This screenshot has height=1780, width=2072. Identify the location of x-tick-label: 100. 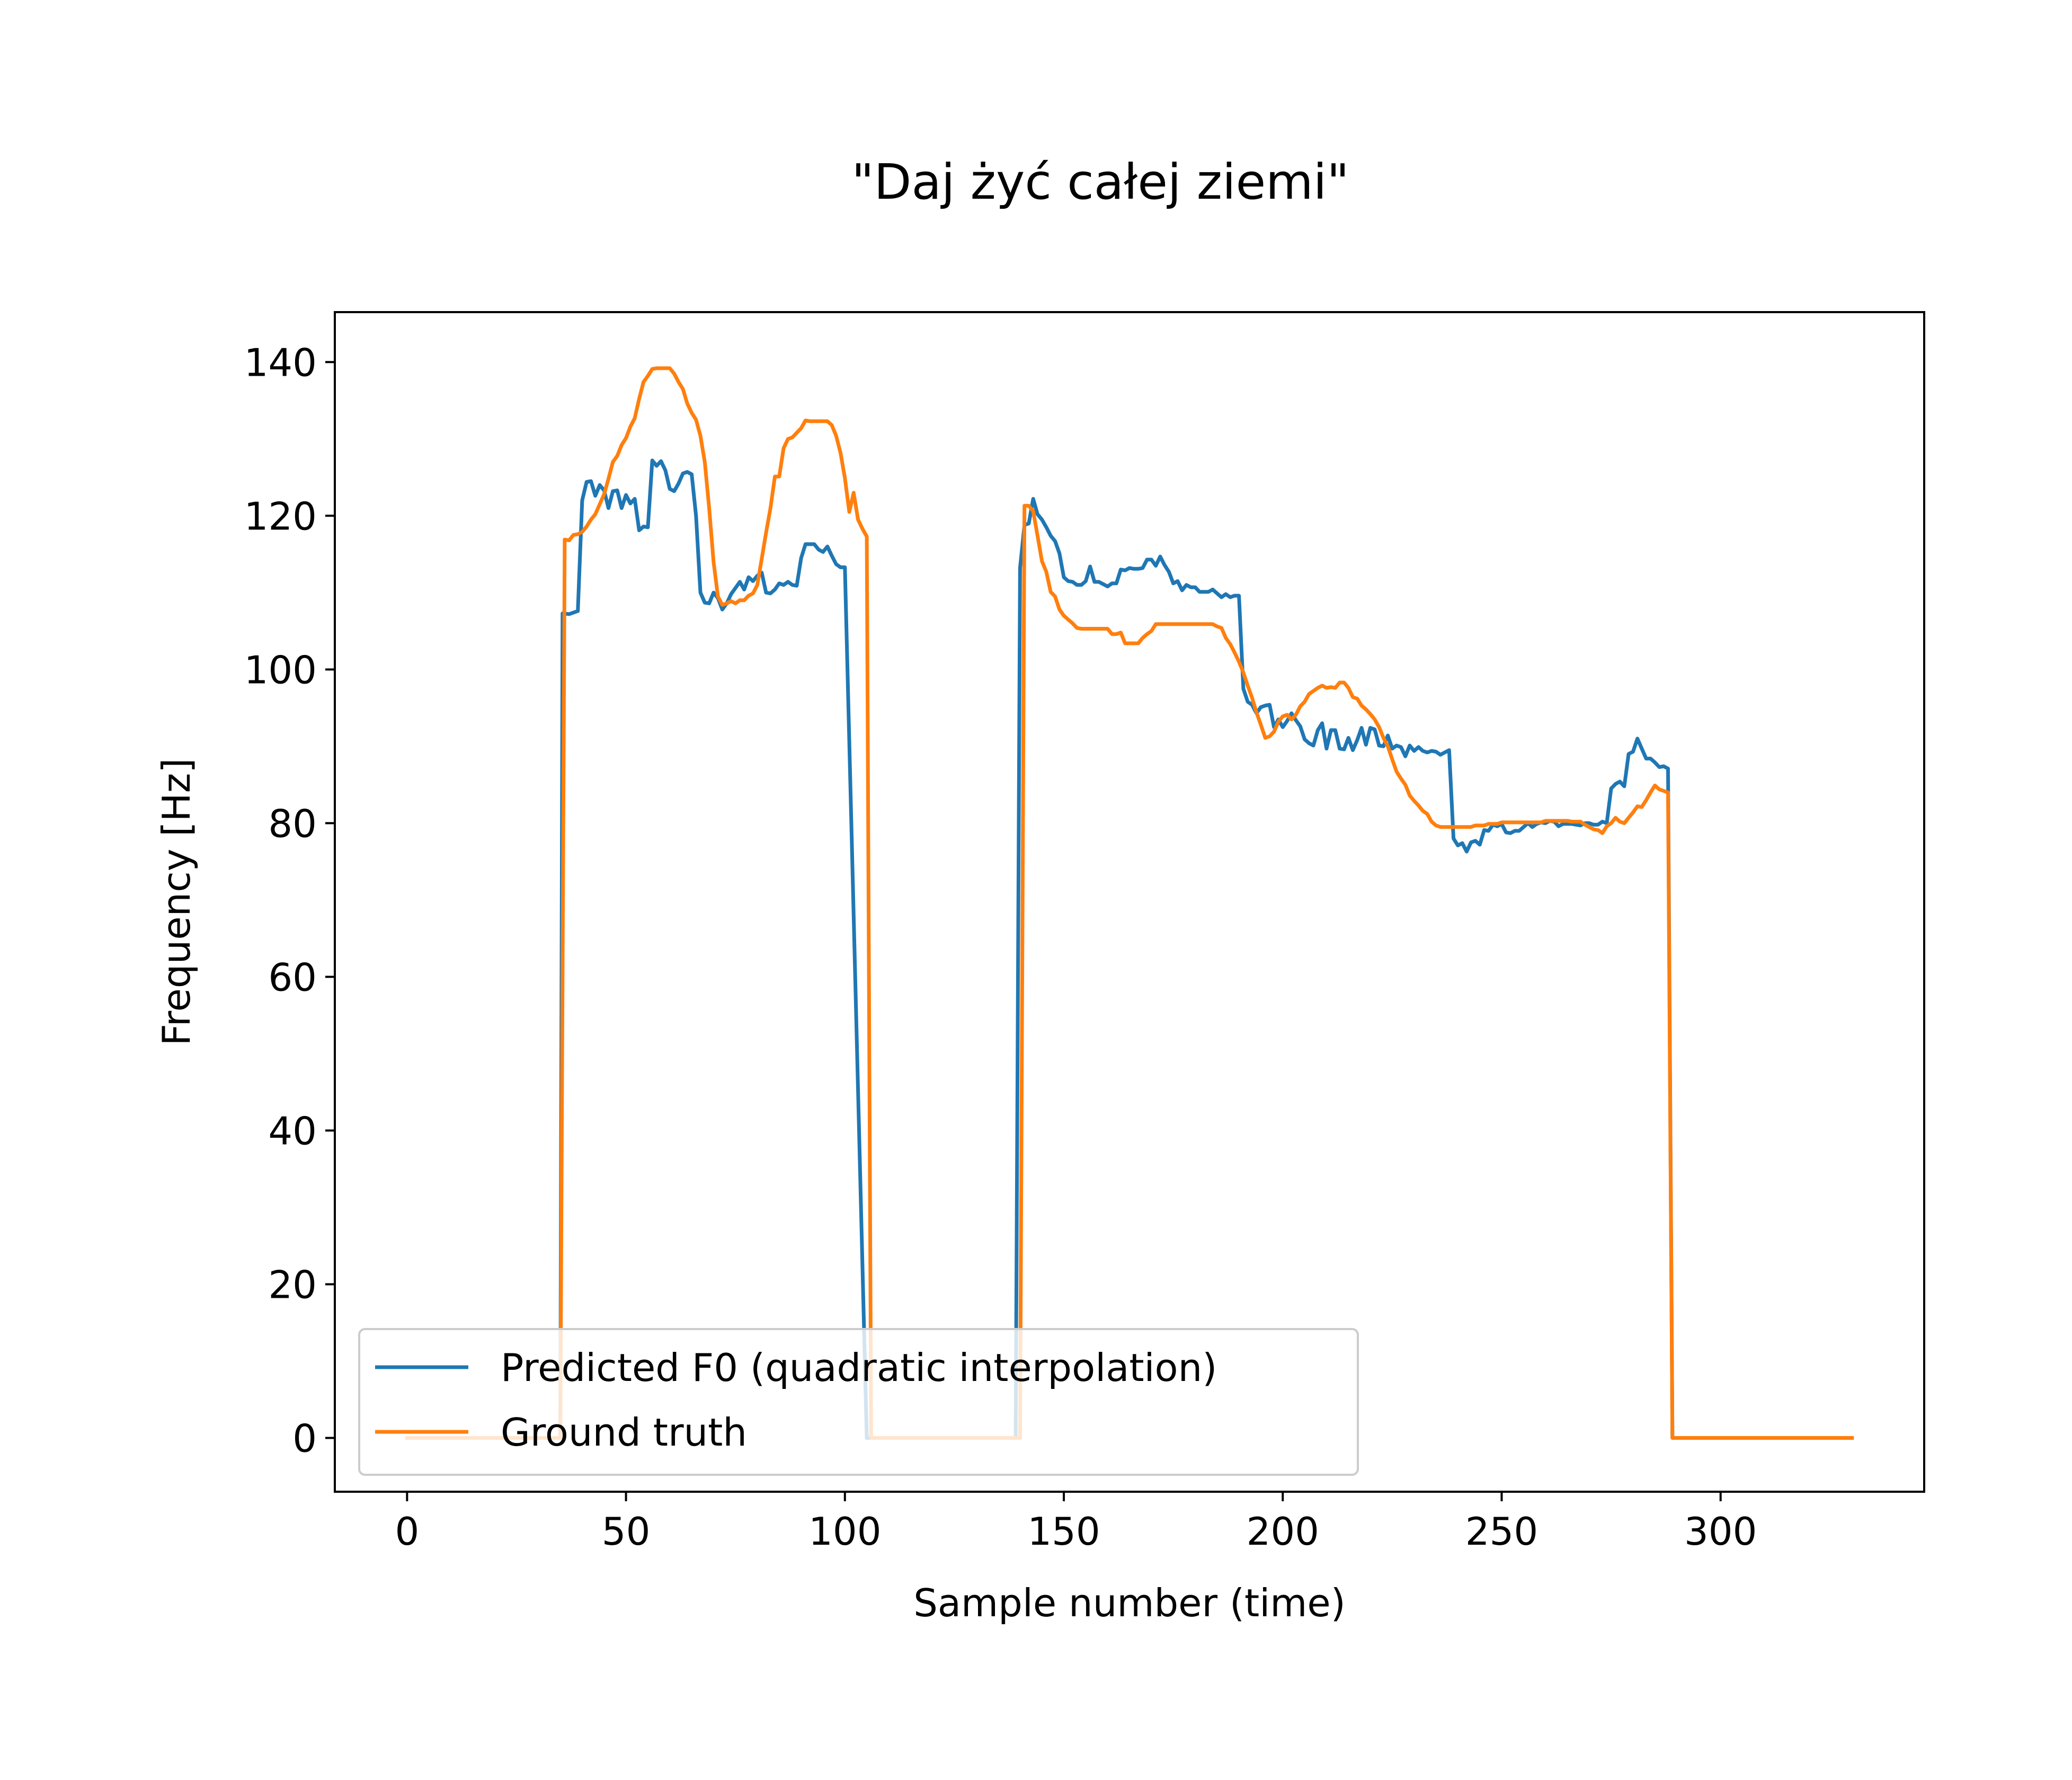
(844, 1531).